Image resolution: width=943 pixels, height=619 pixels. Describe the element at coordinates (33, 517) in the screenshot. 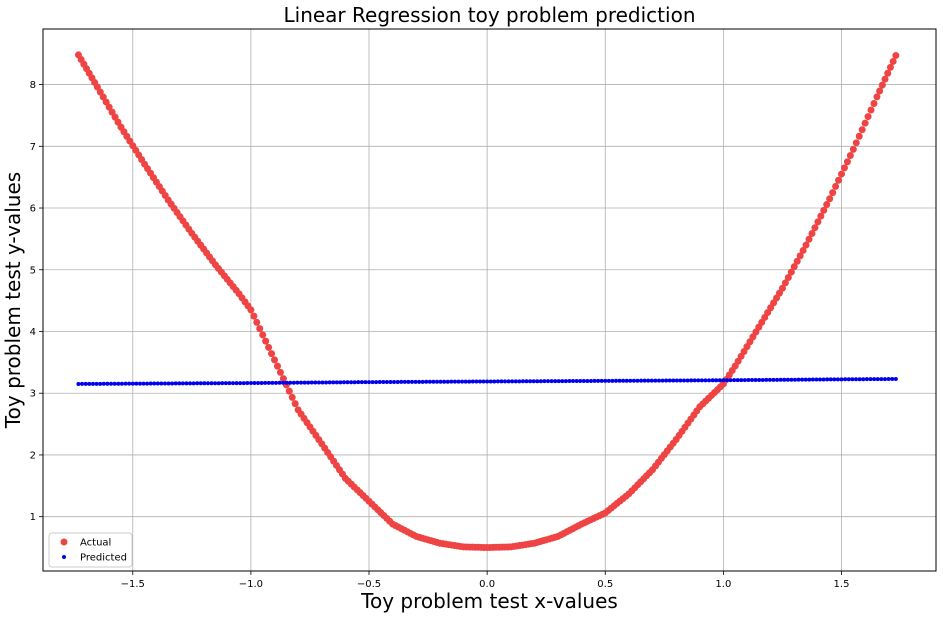

I see `y-tick-label: 1` at that location.